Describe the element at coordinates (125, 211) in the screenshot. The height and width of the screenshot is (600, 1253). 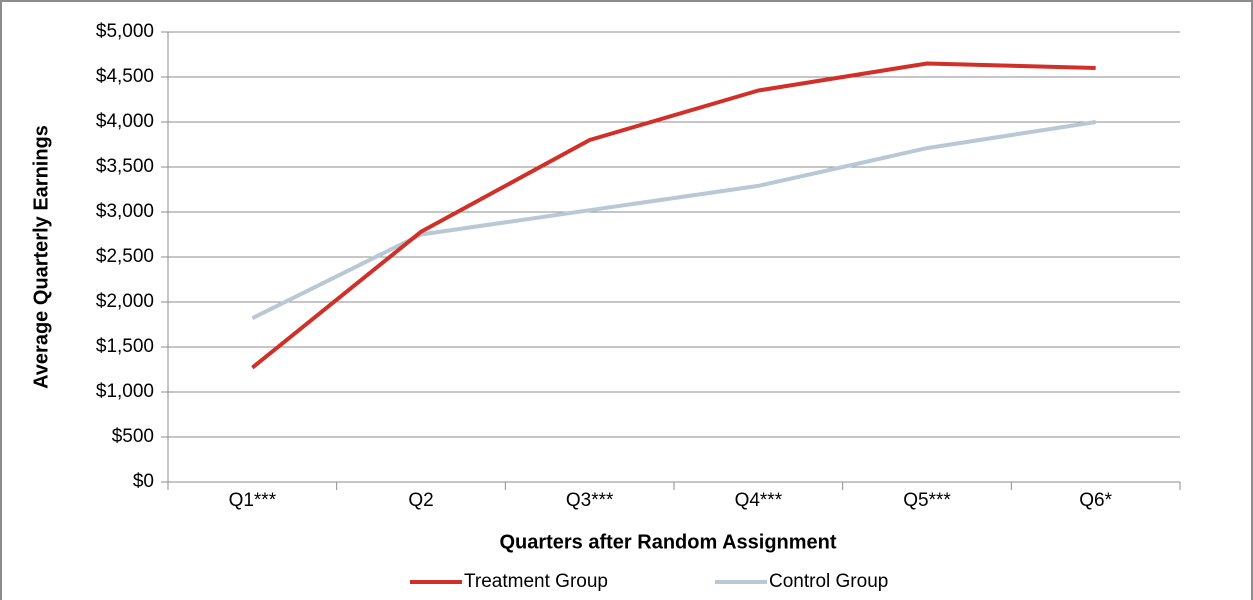
I see `y-tick-label: $3,000` at that location.